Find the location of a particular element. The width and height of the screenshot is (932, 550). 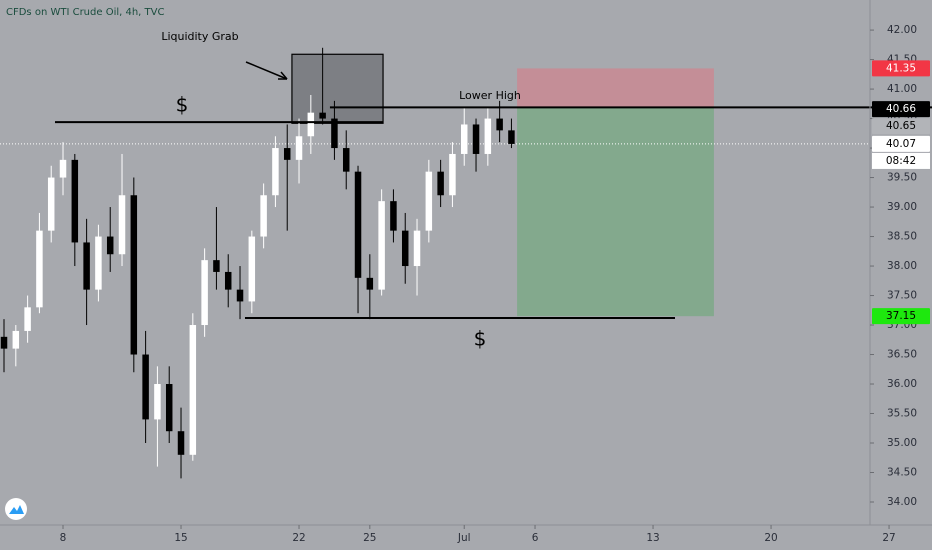

y-tick-label: 38.50 is located at coordinates (902, 237).